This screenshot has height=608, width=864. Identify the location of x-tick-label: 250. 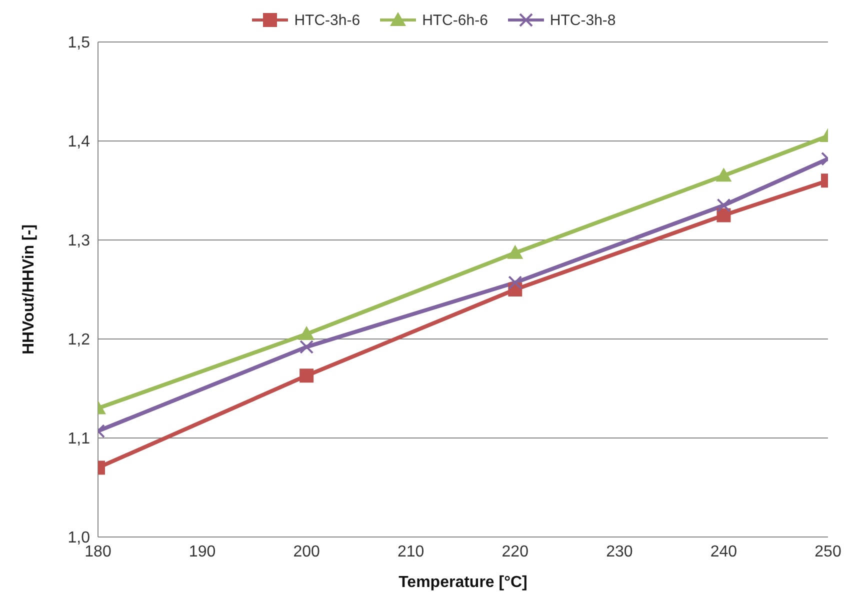
(828, 551).